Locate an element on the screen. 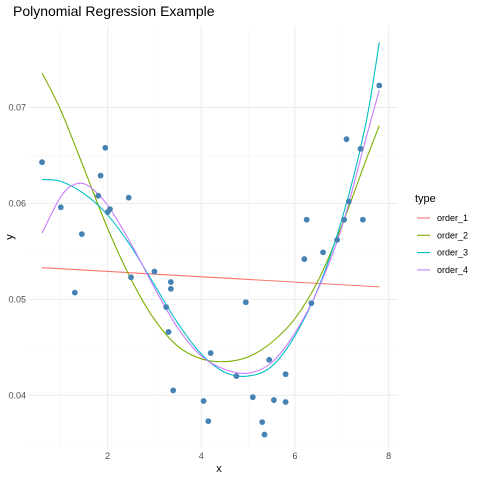  x-tick-label: 4 is located at coordinates (201, 456).